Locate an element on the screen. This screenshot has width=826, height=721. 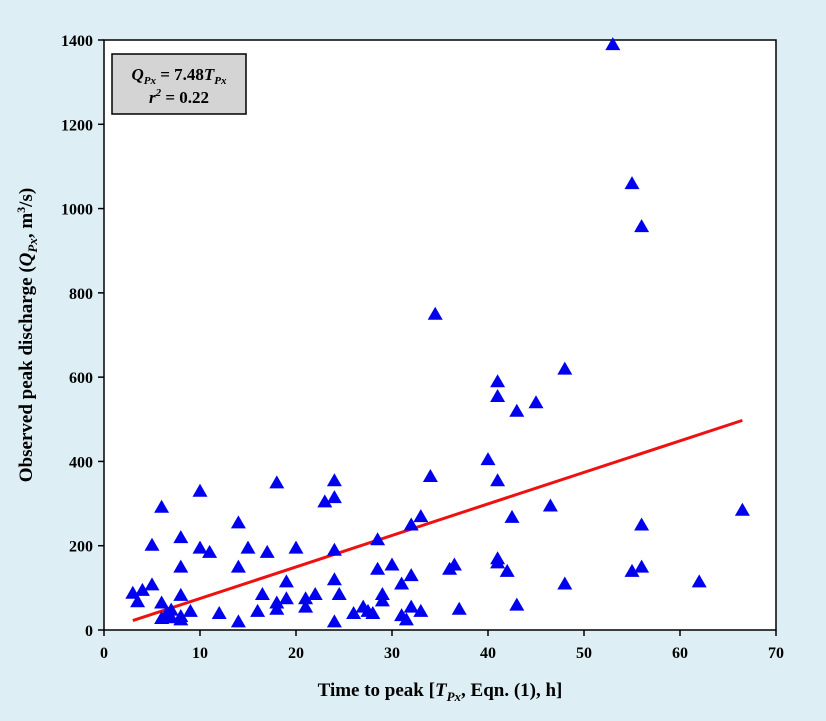
x-tick-label: 30 is located at coordinates (392, 653).